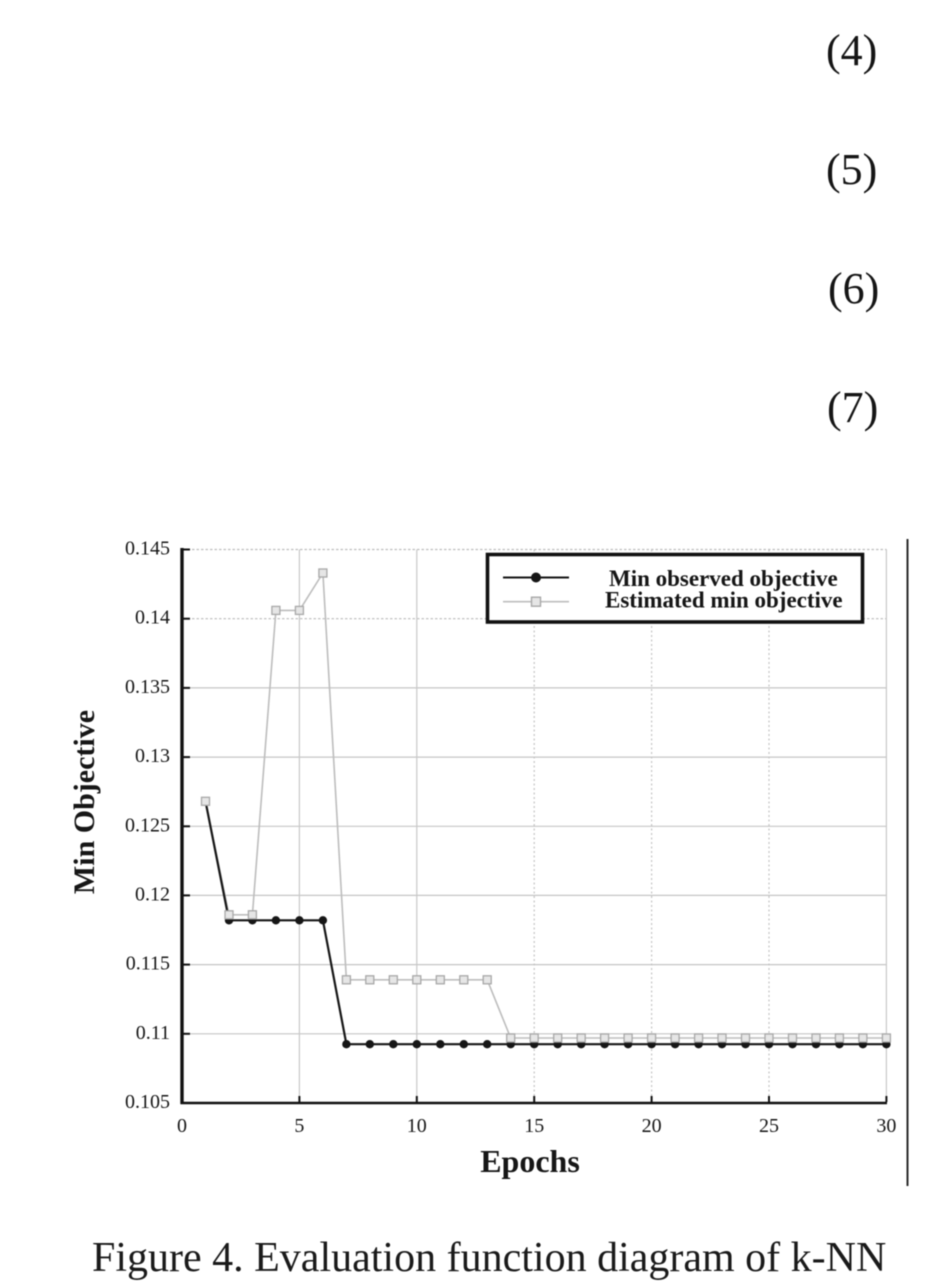 This screenshot has width=930, height=1282. What do you see at coordinates (530, 1161) in the screenshot?
I see `svg-text: Epochs` at bounding box center [530, 1161].